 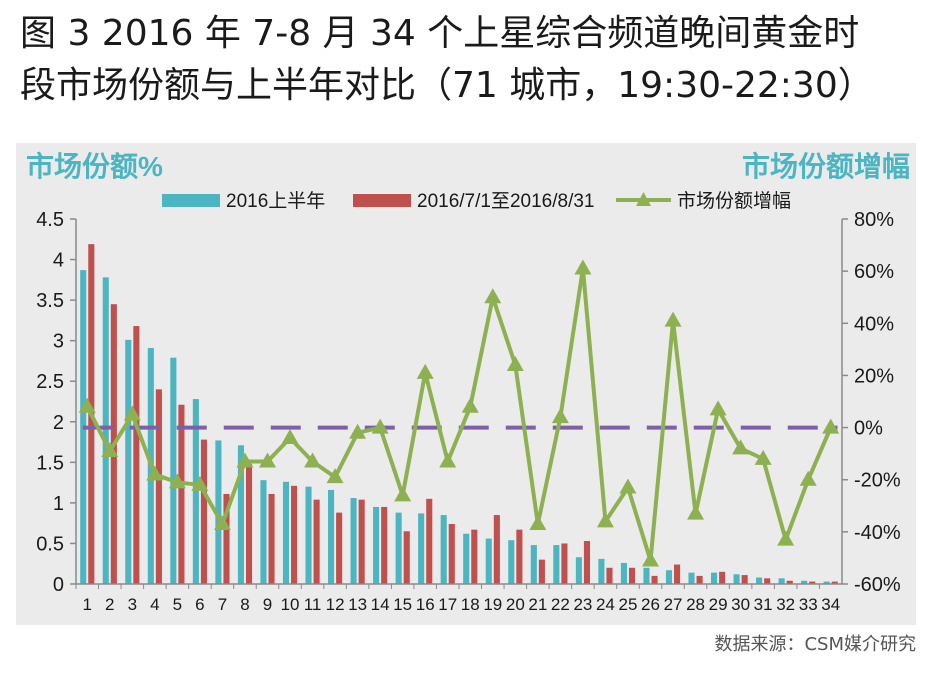 I want to click on y-tick-label: 4, so click(x=58, y=261).